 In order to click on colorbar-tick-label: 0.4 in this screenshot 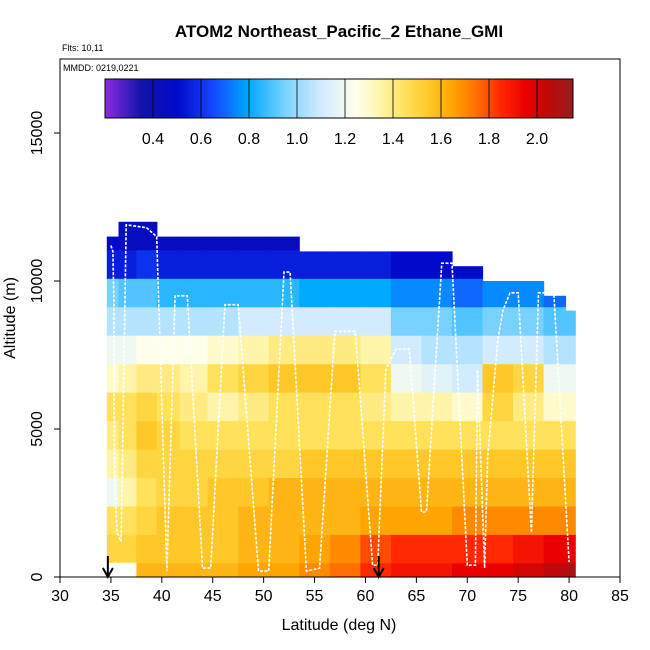, I will do `click(153, 139)`.